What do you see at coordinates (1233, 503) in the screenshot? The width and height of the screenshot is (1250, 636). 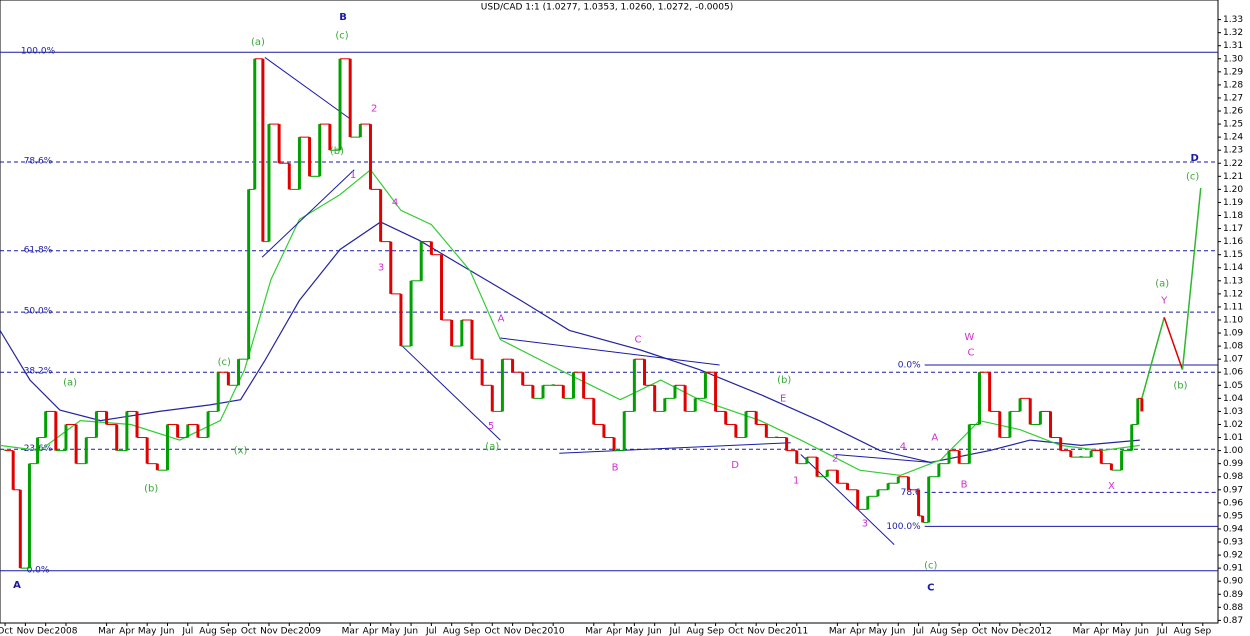 I see `y-tick-label: 0.96` at bounding box center [1233, 503].